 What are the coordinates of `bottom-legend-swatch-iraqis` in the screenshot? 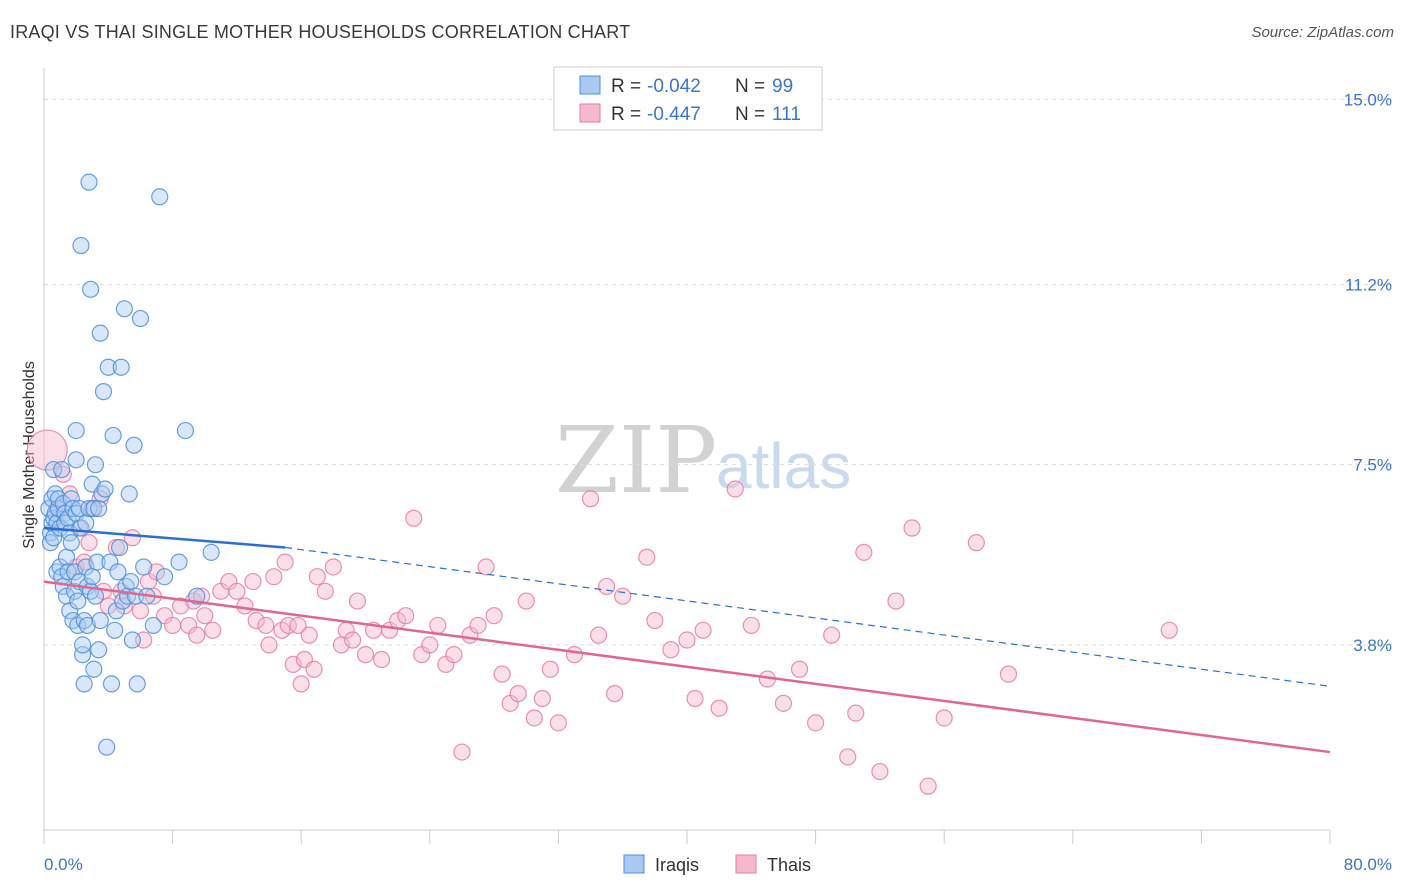 It's located at (634, 864).